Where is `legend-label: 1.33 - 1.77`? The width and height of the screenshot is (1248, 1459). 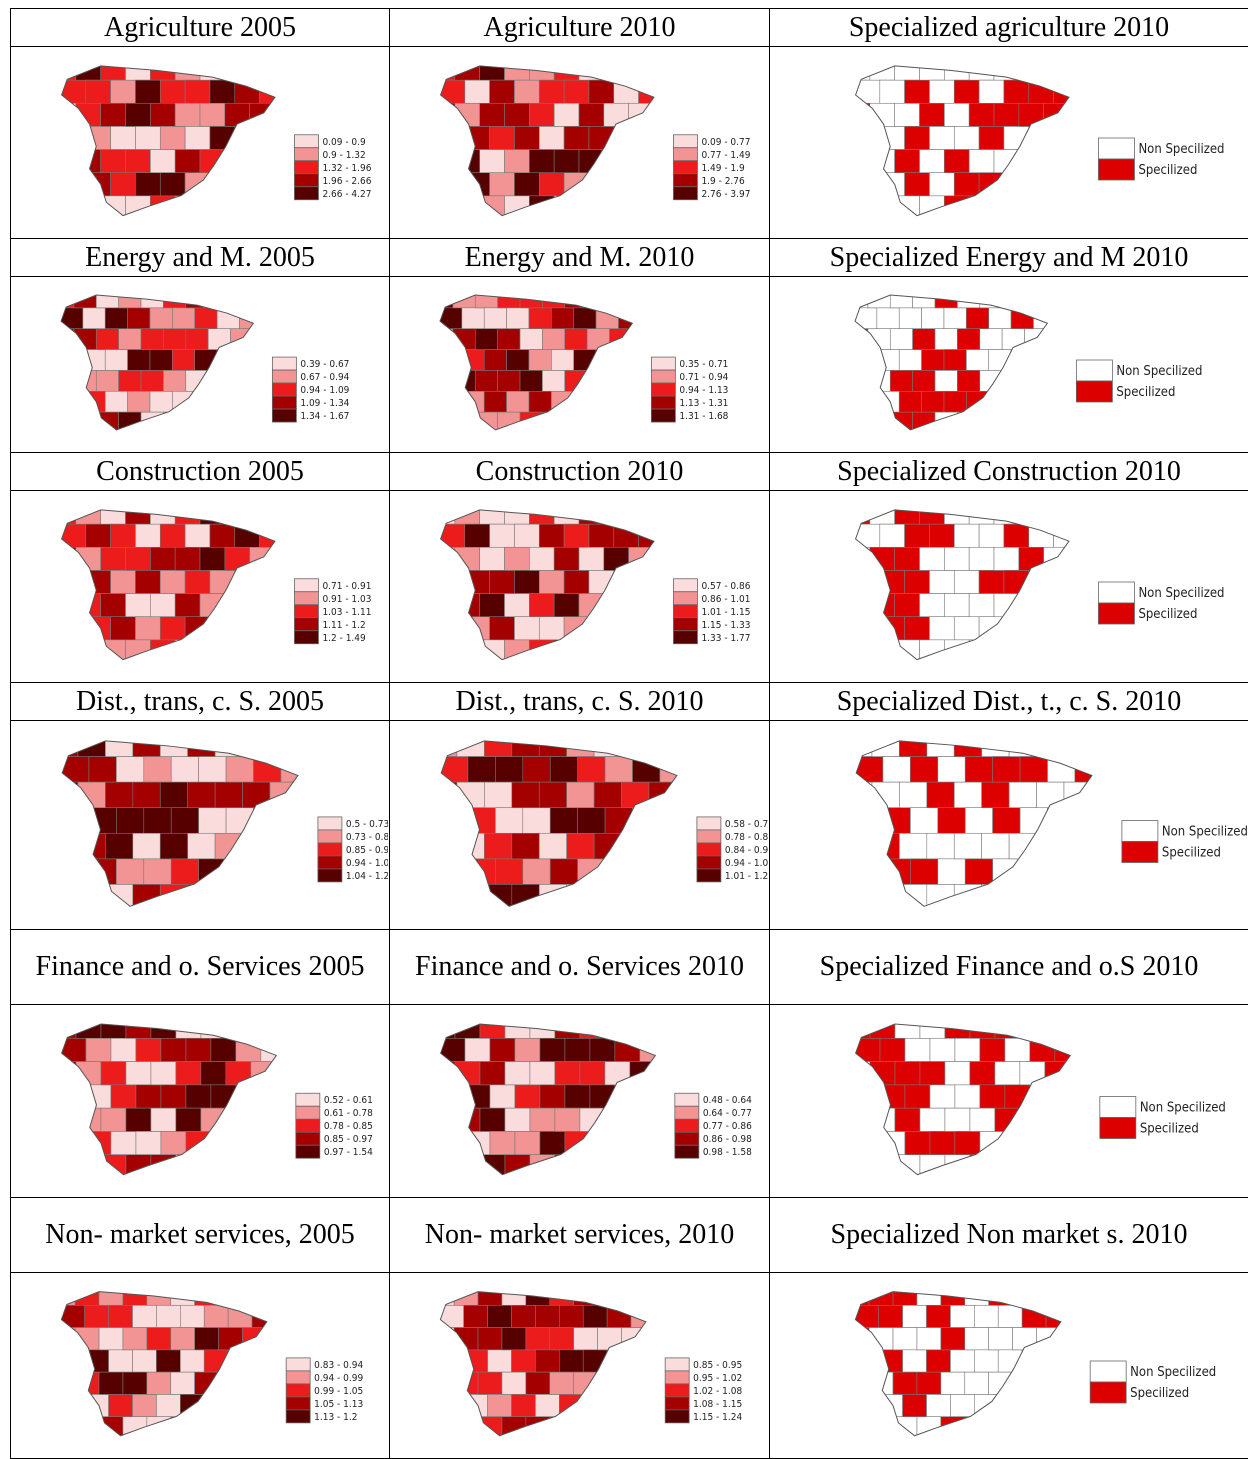
legend-label: 1.33 - 1.77 is located at coordinates (725, 638).